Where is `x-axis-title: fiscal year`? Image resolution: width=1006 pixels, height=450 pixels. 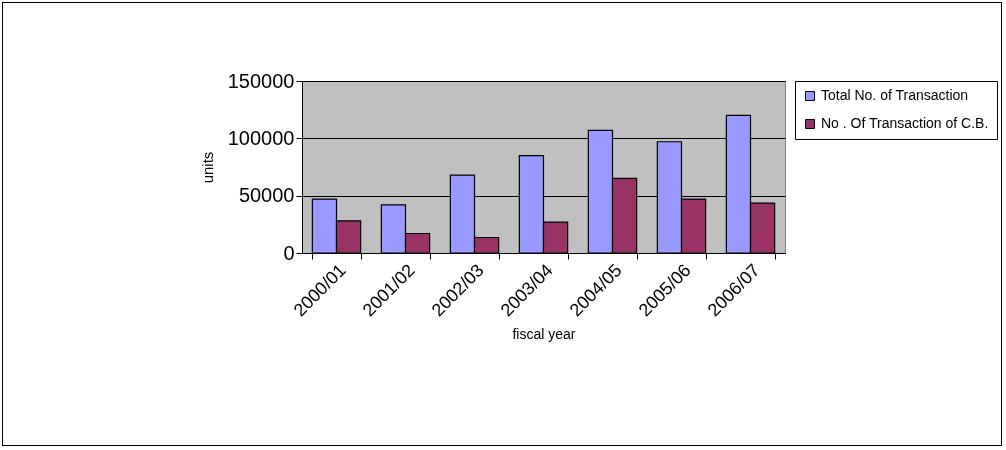
x-axis-title: fiscal year is located at coordinates (544, 334).